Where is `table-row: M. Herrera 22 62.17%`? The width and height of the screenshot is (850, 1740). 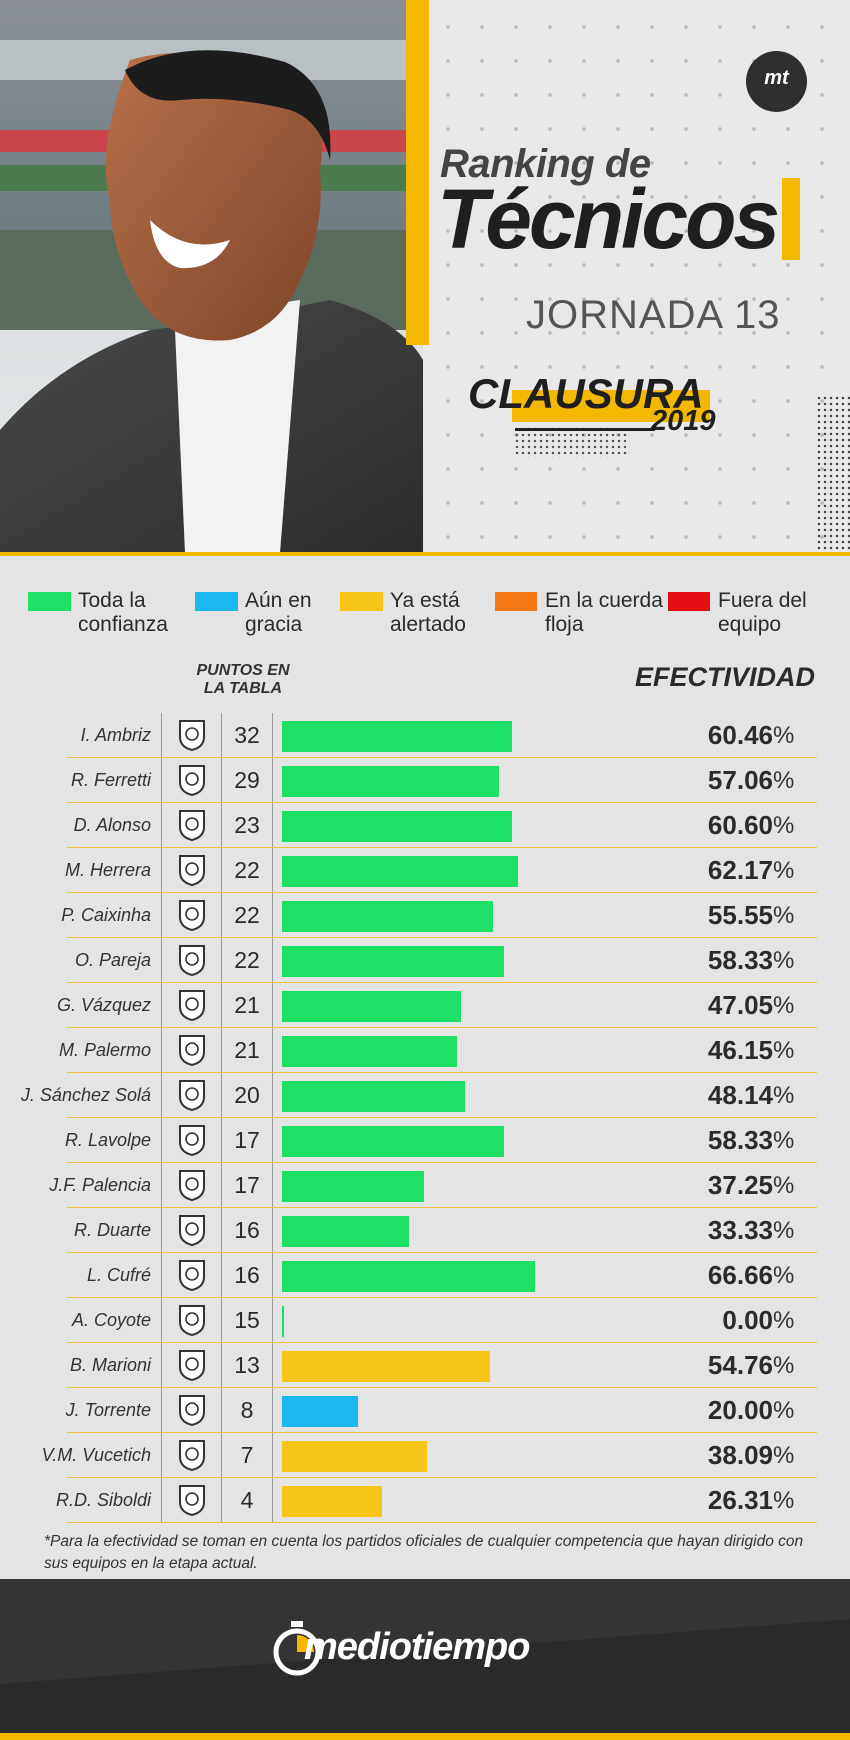
table-row: M. Herrera 22 62.17% is located at coordinates (425, 870).